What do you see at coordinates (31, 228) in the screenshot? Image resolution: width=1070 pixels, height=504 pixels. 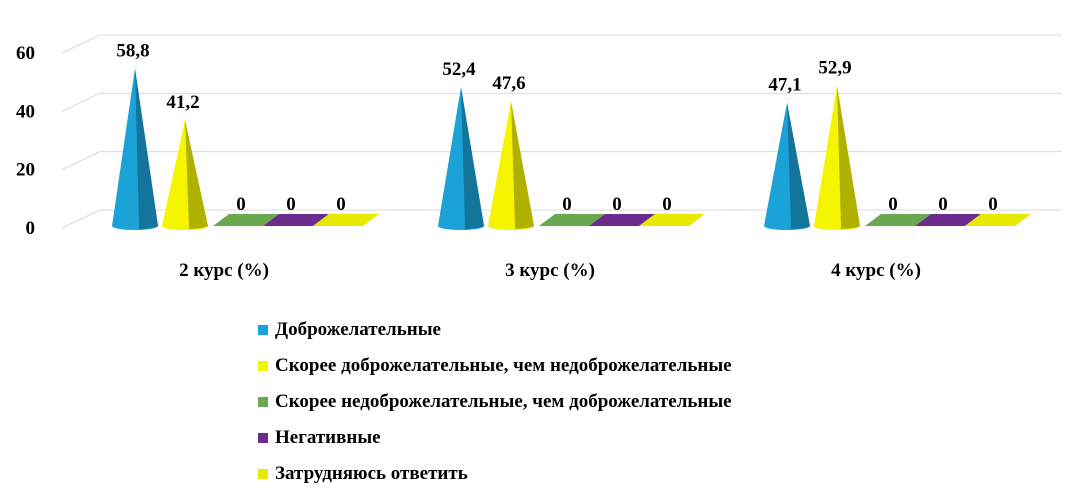 I see `y-tick-label: 0` at bounding box center [31, 228].